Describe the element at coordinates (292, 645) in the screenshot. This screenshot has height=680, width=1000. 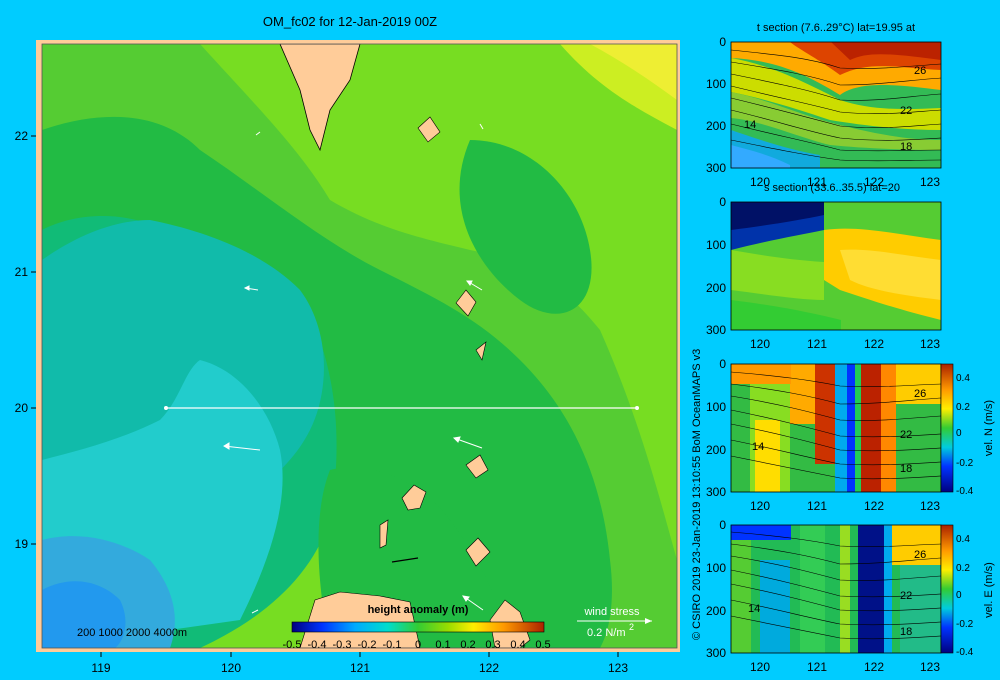
I see `svg-text: -0.5` at that location.